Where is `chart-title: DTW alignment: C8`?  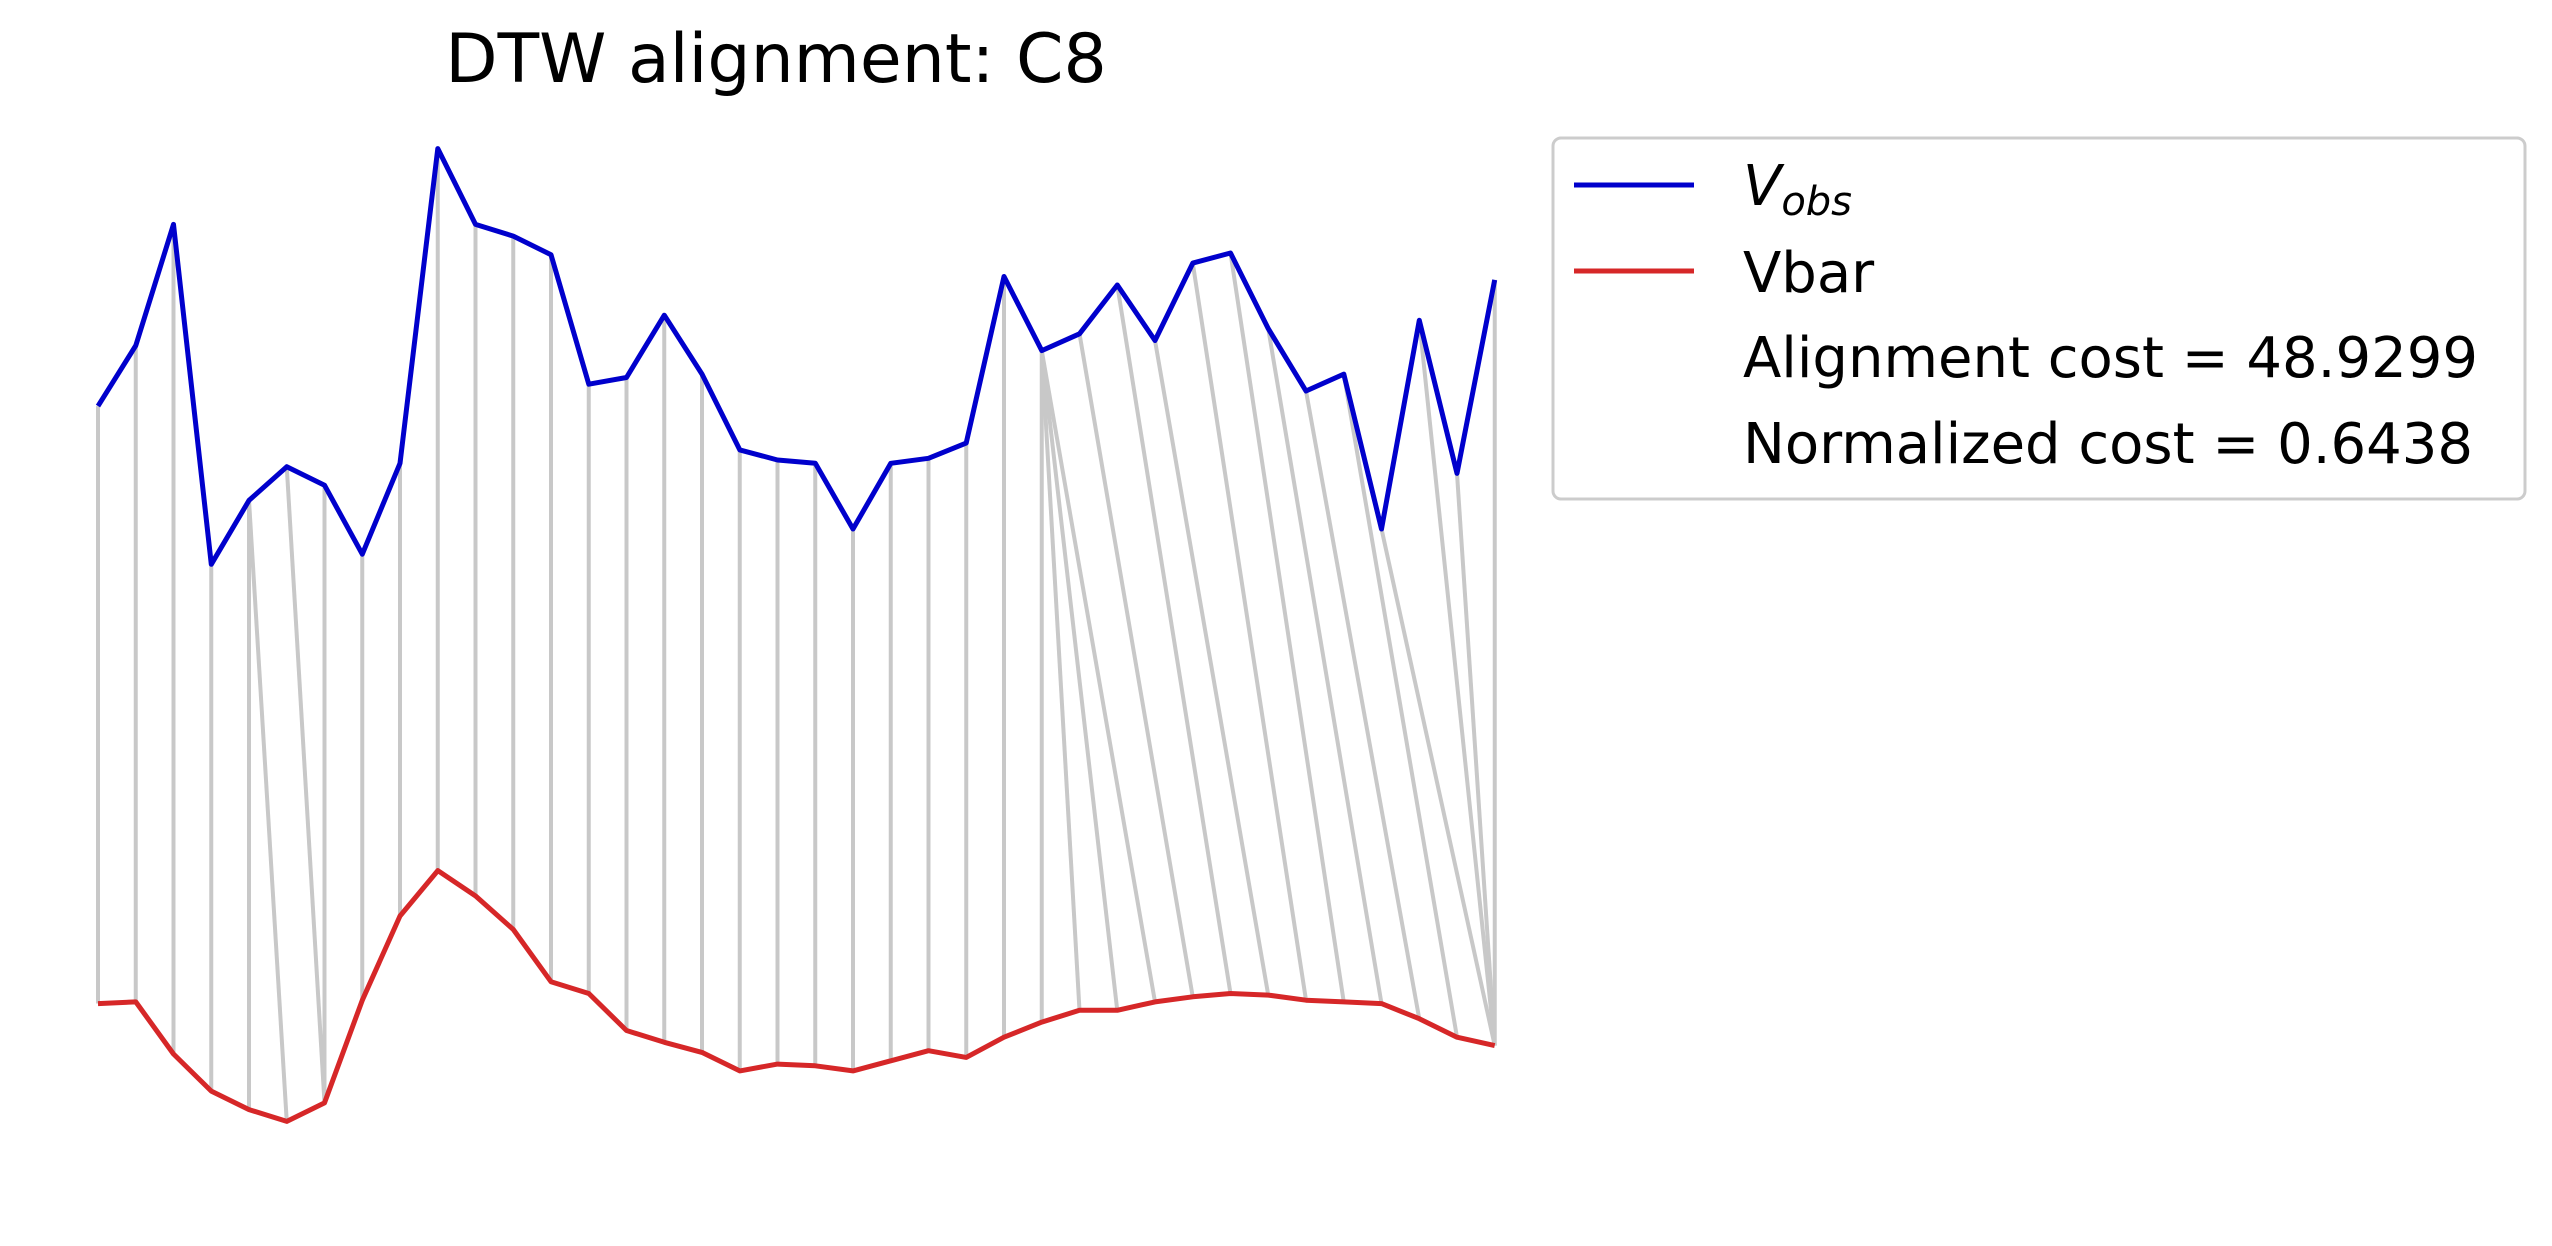
chart-title: DTW alignment: C8 is located at coordinates (776, 59).